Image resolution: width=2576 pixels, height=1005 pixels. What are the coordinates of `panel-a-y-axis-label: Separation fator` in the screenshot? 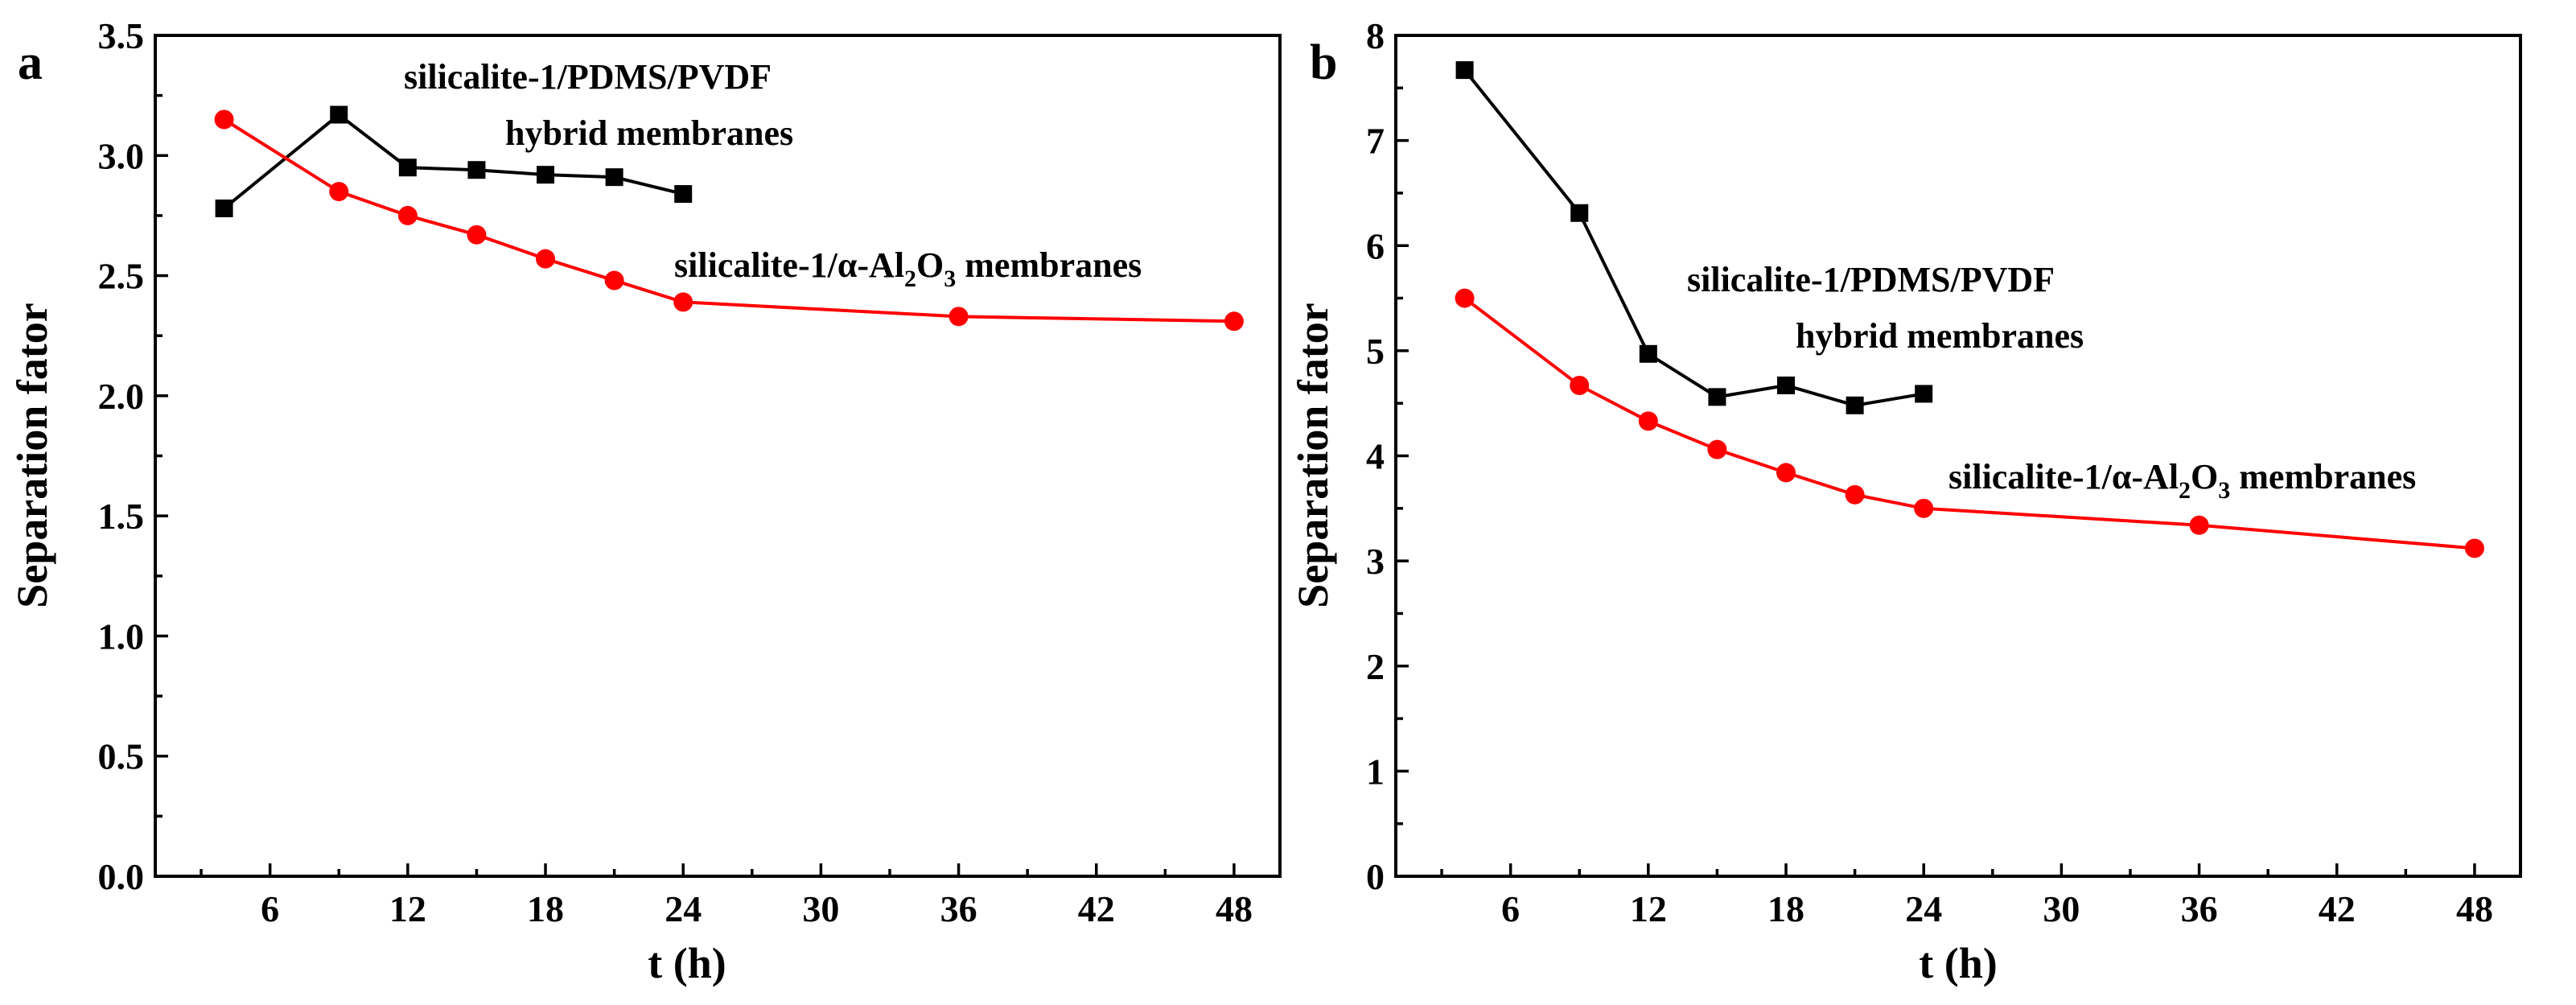 It's located at (32, 455).